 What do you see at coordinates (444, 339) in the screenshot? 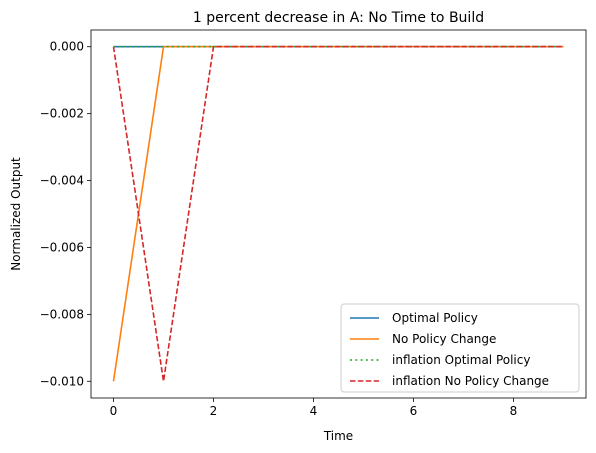
I see `legend-label-1: No Policy Change` at bounding box center [444, 339].